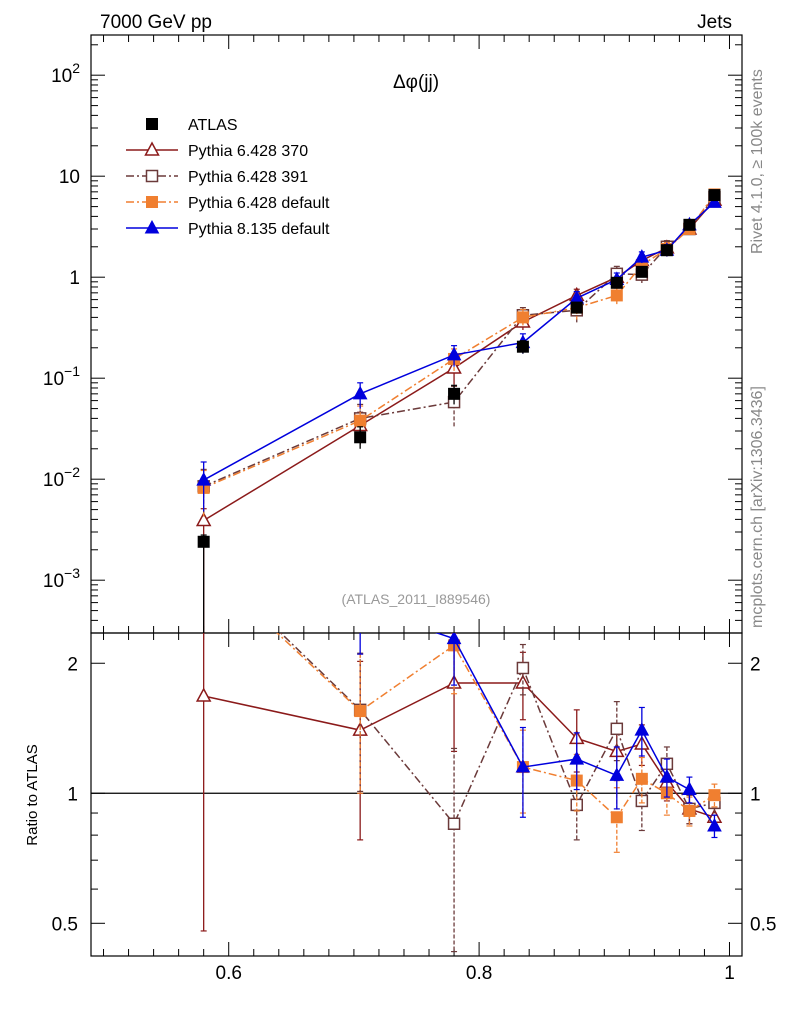  I want to click on main-y-tick-label: 10², so click(65, 73).